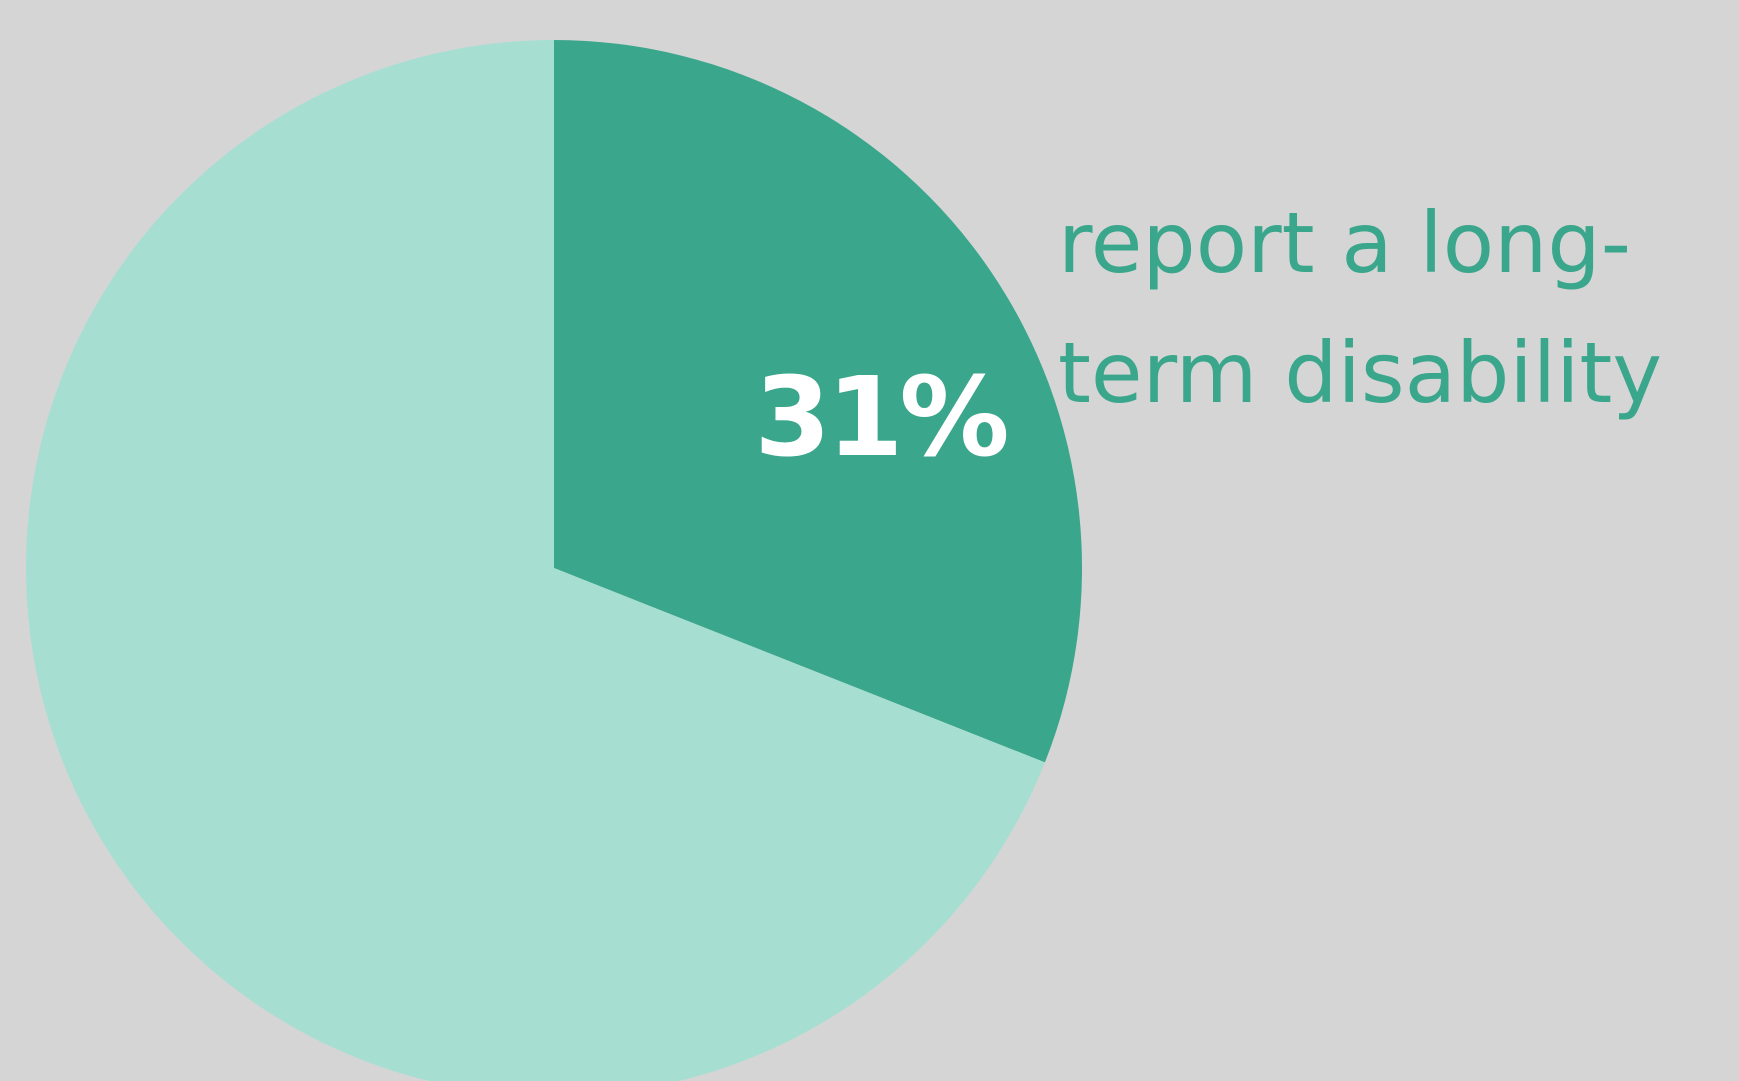 The height and width of the screenshot is (1081, 1739). Describe the element at coordinates (880, 417) in the screenshot. I see `slice-value-label: 31%` at that location.